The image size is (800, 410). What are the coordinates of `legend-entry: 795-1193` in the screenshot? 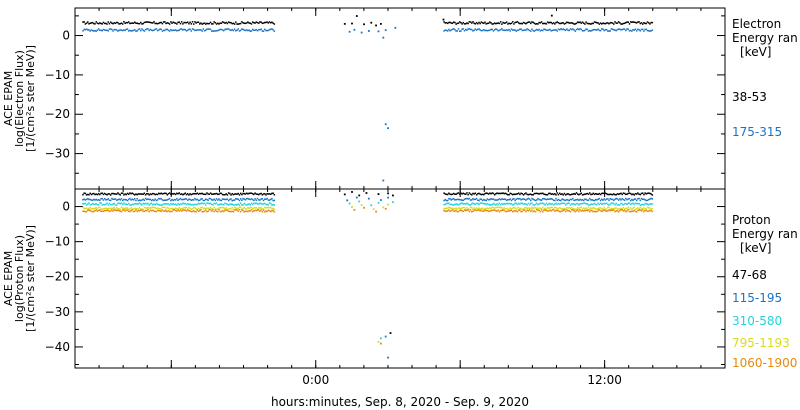 It's located at (761, 343).